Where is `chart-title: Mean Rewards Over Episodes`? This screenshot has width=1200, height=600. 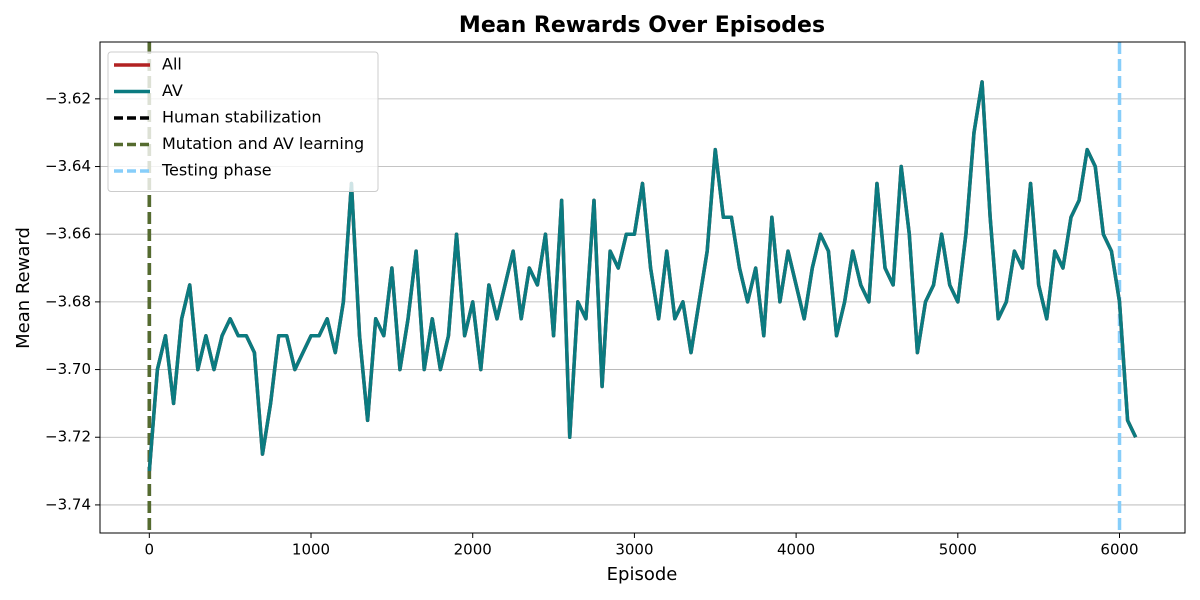 chart-title: Mean Rewards Over Episodes is located at coordinates (642, 25).